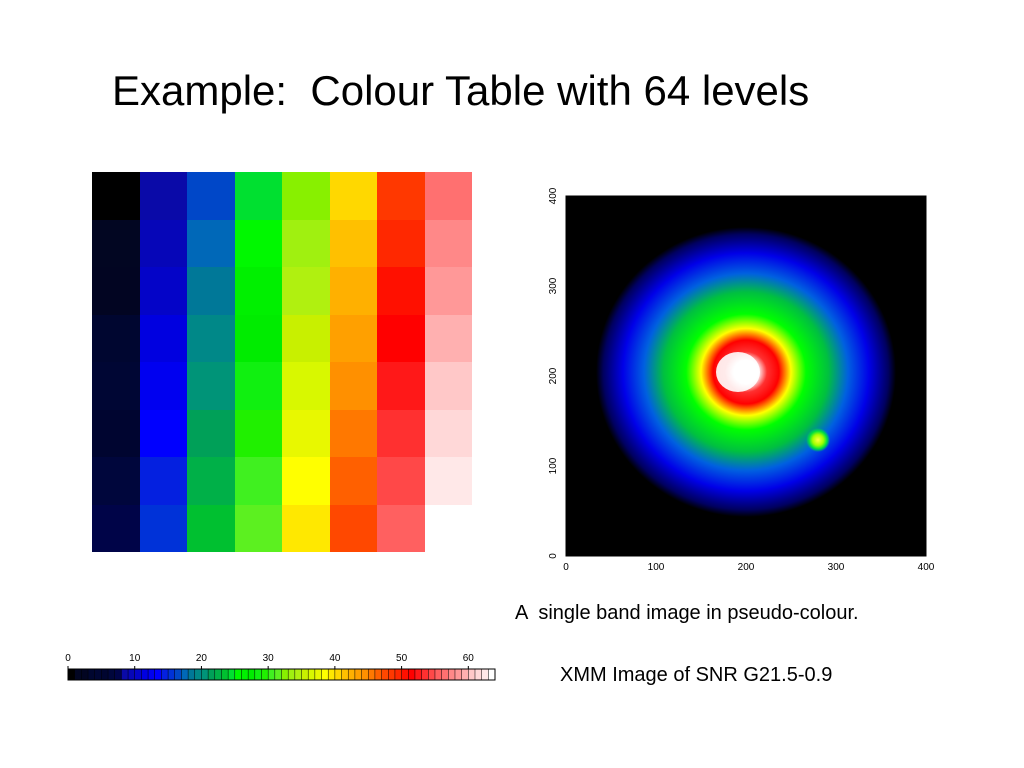 Image resolution: width=1024 pixels, height=768 pixels. What do you see at coordinates (696, 675) in the screenshot?
I see `caption-xmm-image: XMM Image of SNR G21.5-0.9` at bounding box center [696, 675].